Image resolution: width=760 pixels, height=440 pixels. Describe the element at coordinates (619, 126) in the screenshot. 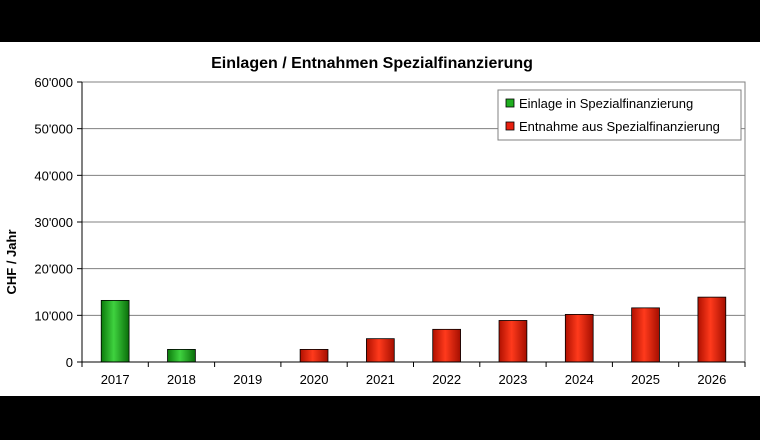

I see `legend-label: Entnahme aus Spezialfinanzierung` at that location.